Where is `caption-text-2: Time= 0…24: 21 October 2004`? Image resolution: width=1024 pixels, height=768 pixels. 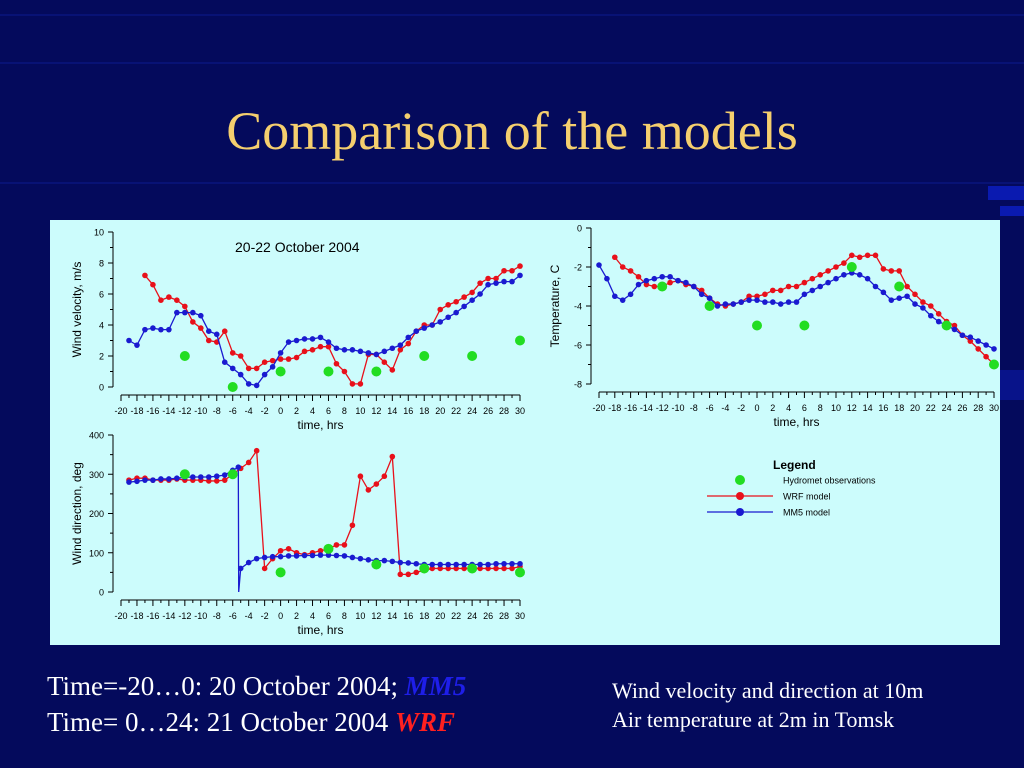 caption-text-2: Time= 0…24: 21 October 2004 is located at coordinates (221, 722).